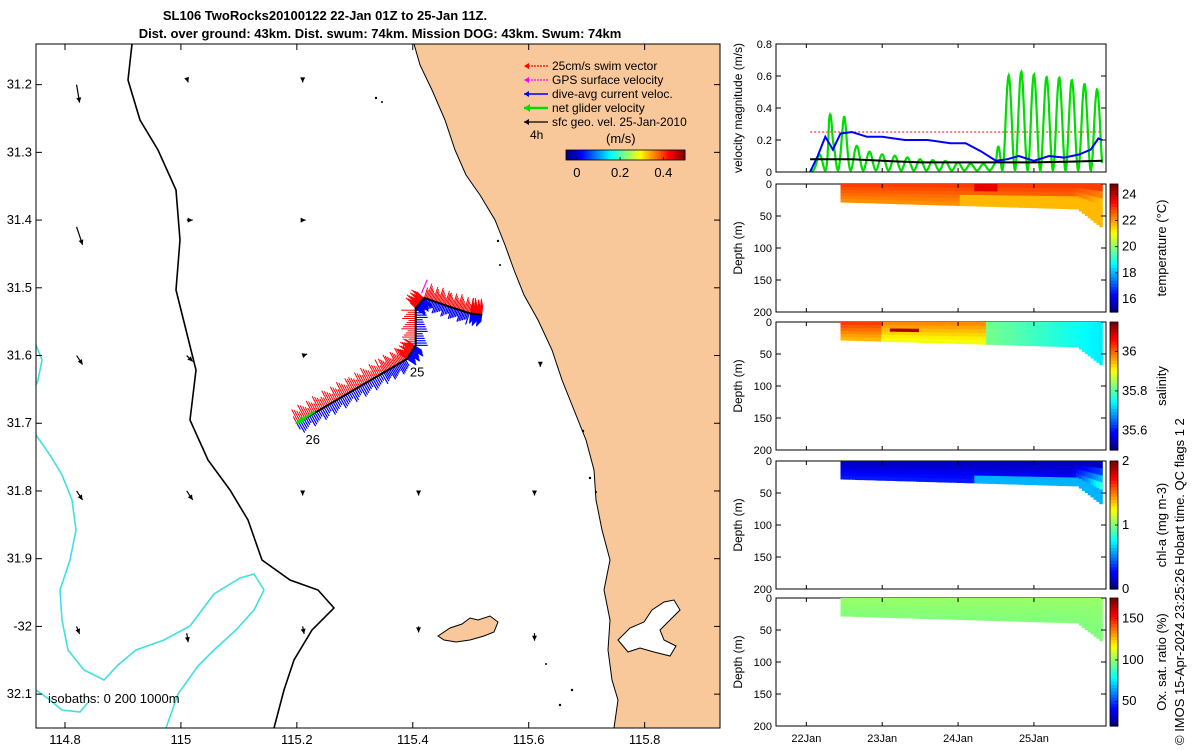 The image size is (1200, 750). I want to click on sfc-vector-head, so click(187, 639).